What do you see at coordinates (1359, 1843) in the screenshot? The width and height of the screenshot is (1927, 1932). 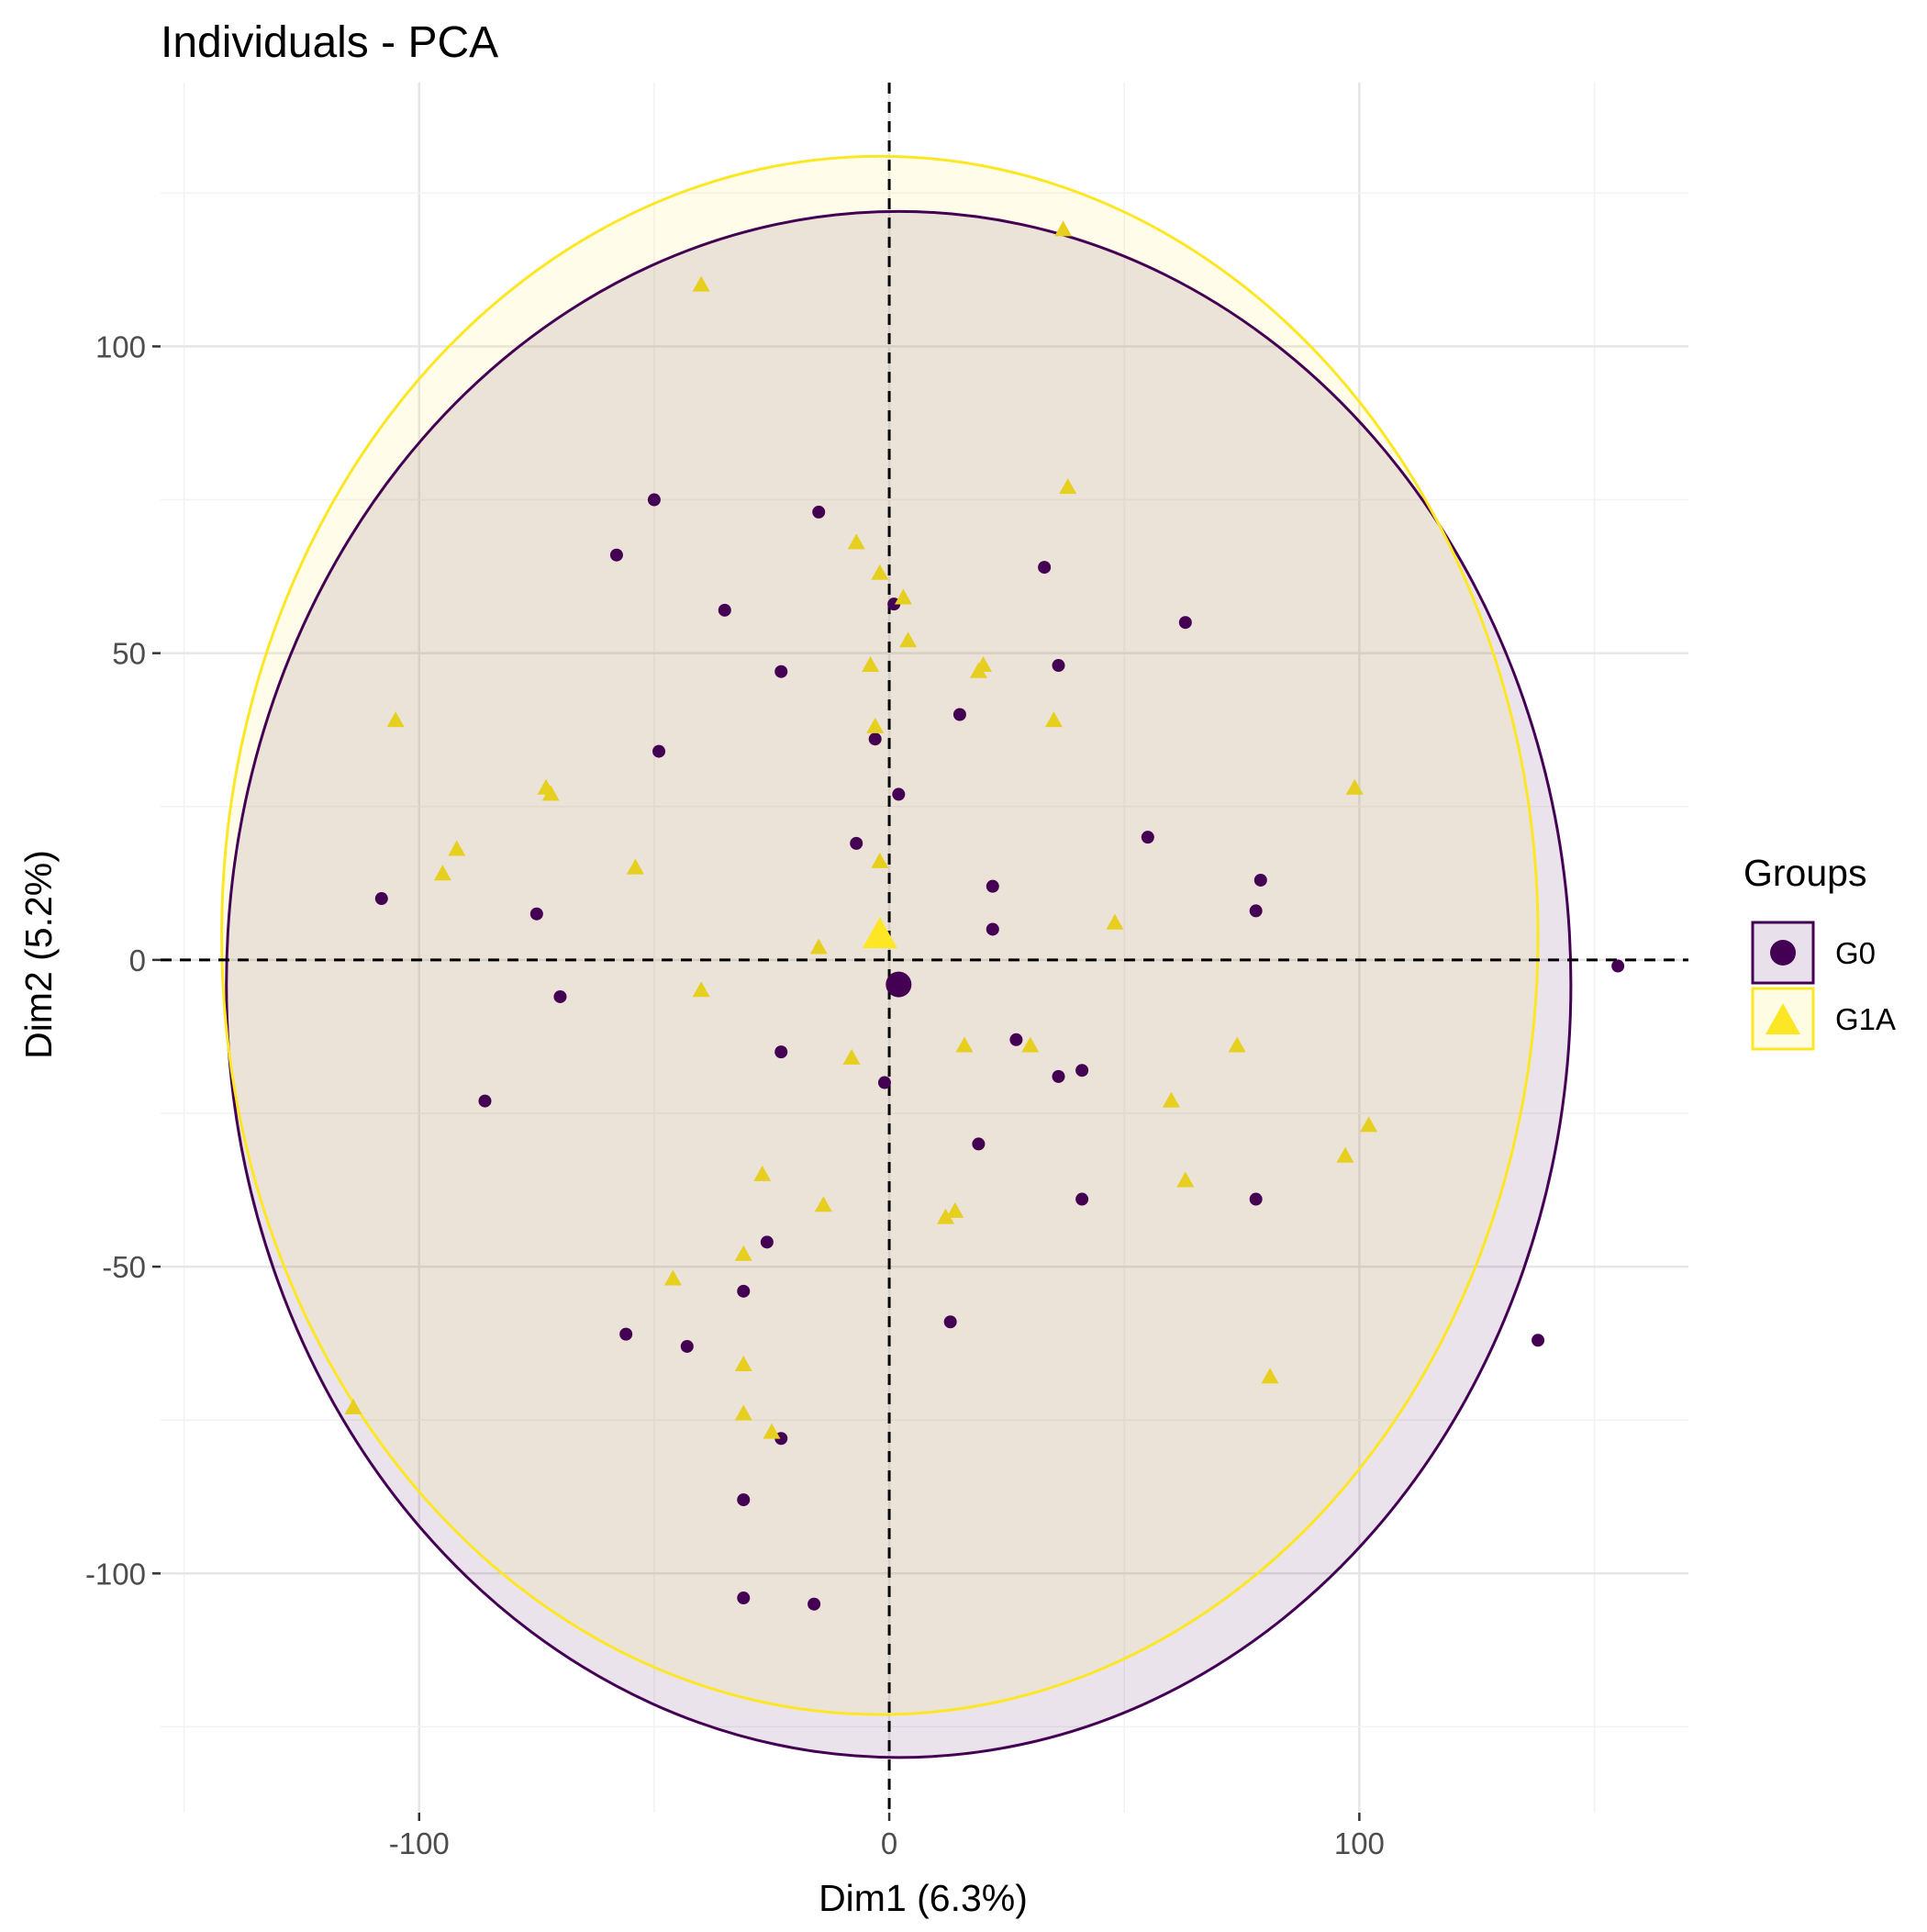 I see `x-tick-label: 100` at bounding box center [1359, 1843].